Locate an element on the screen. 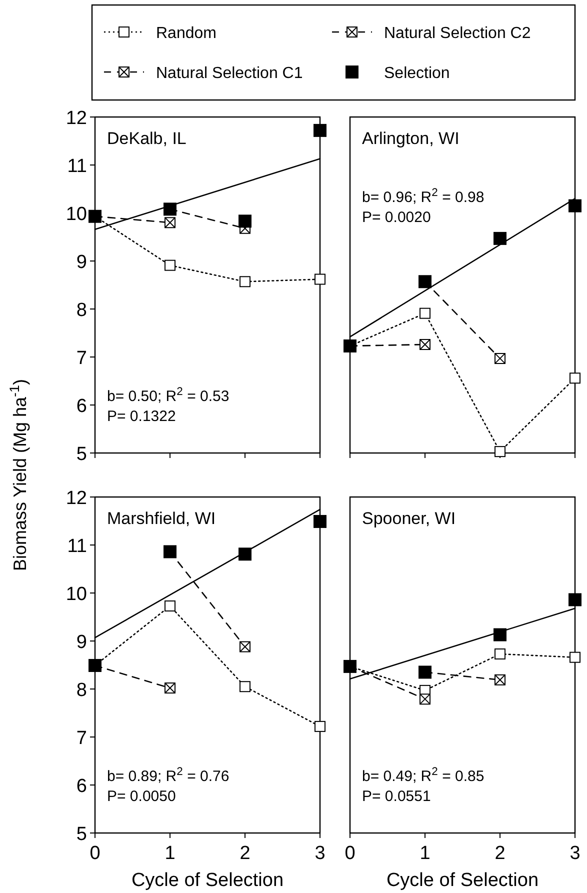  text: Marshfield, WI is located at coordinates (161, 518).